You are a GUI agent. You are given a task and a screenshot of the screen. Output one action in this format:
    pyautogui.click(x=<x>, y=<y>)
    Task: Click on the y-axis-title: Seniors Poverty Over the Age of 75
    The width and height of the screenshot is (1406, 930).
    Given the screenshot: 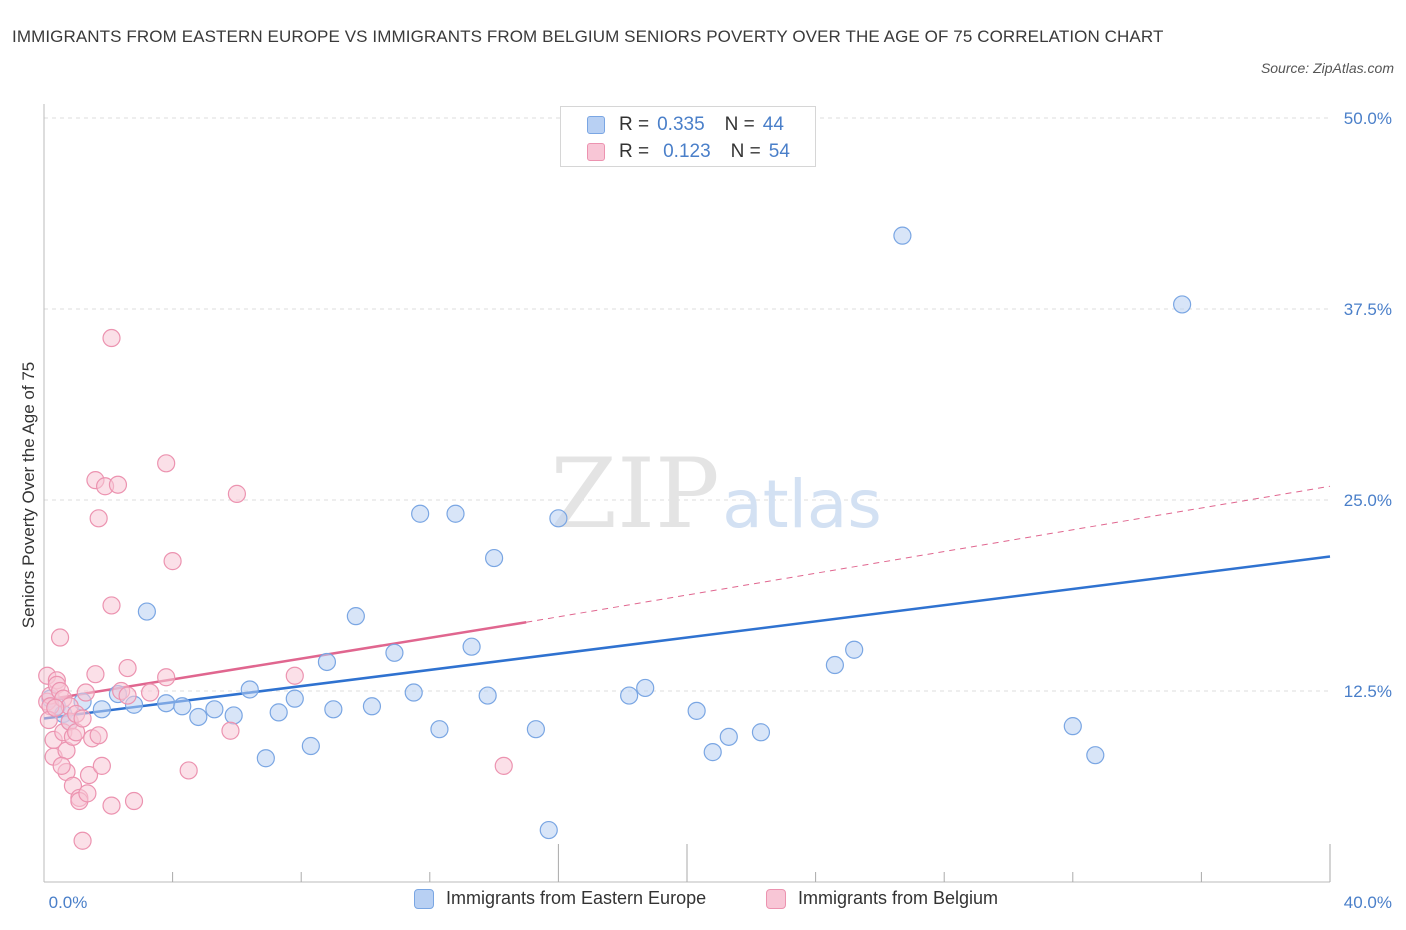 What is the action you would take?
    pyautogui.click(x=28, y=495)
    